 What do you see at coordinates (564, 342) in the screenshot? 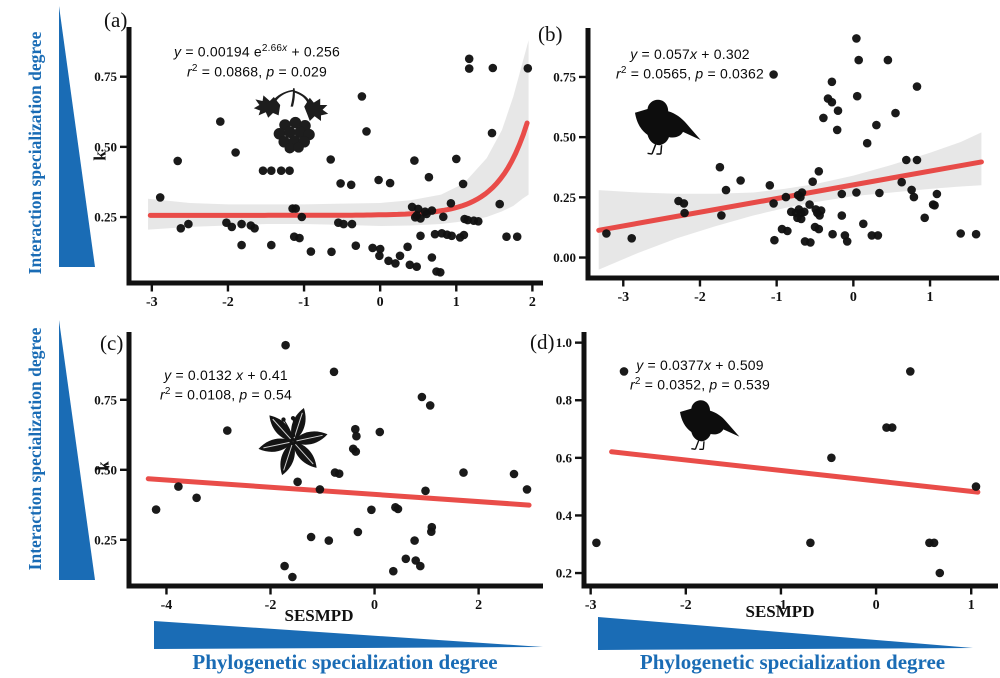
I see `y-tick-label: 1.0` at bounding box center [564, 342].